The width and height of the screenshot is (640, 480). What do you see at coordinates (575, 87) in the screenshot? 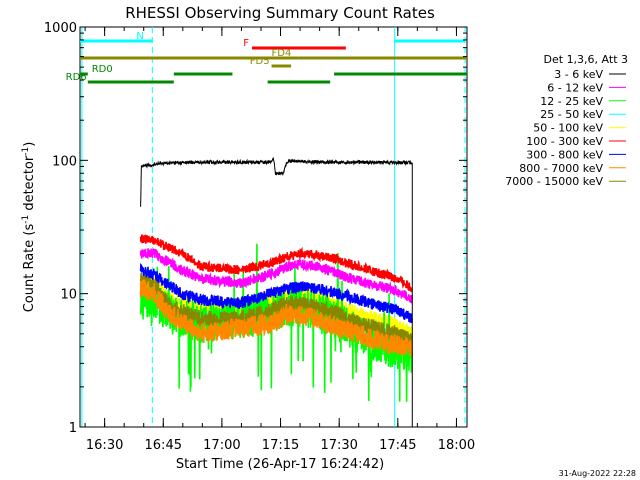
I see `legend-label: 6 - 12 keV` at bounding box center [575, 87].